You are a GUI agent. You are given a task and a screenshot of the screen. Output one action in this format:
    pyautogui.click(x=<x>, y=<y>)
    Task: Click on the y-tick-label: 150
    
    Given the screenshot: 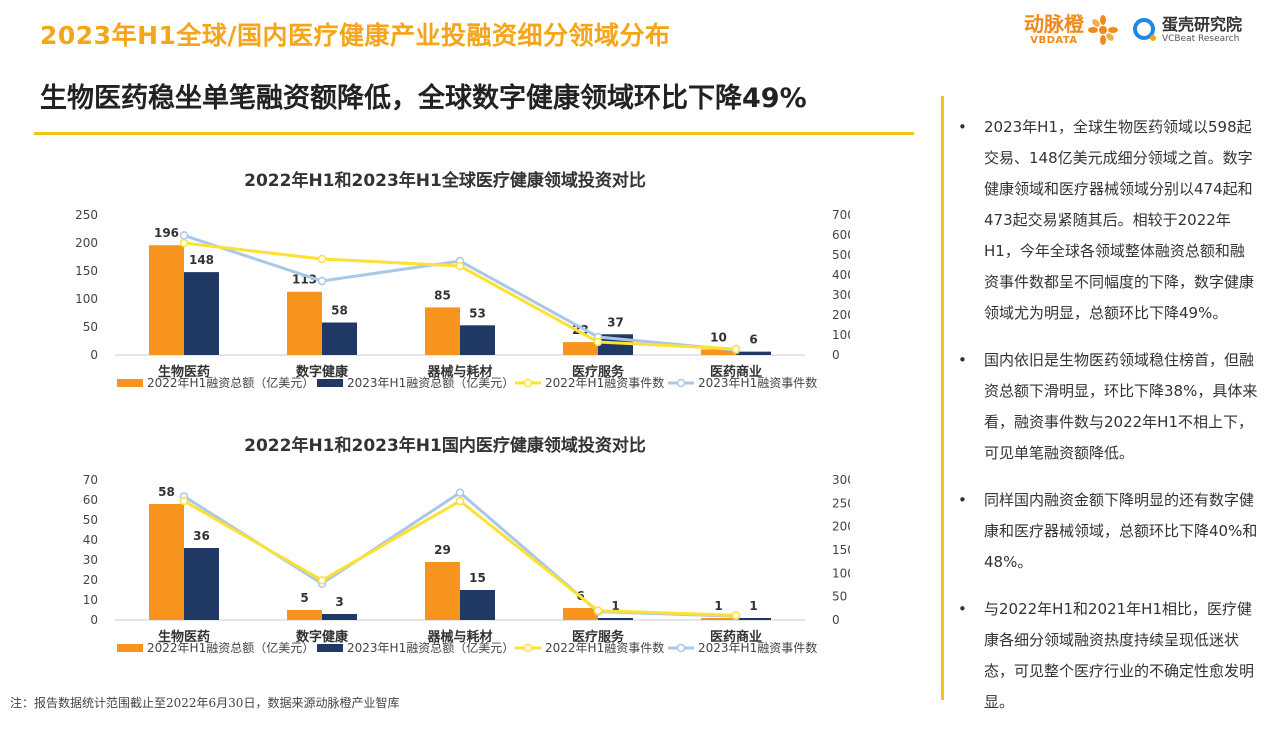 What is the action you would take?
    pyautogui.click(x=86, y=271)
    